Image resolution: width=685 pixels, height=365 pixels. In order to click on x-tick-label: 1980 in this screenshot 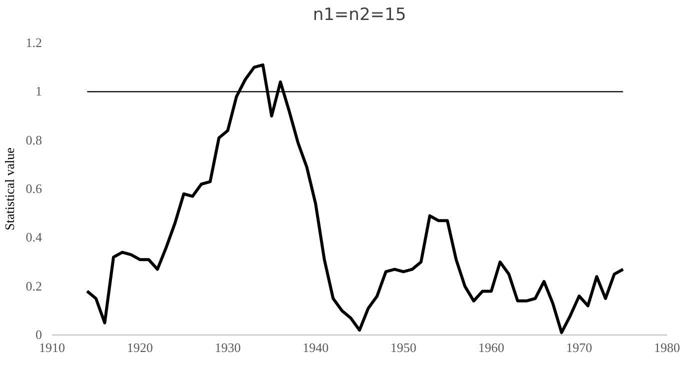, I will do `click(667, 347)`.